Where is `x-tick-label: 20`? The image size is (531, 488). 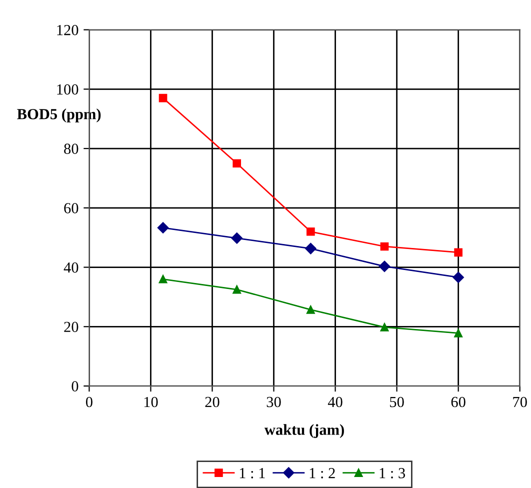
x-tick-label: 20 is located at coordinates (212, 402).